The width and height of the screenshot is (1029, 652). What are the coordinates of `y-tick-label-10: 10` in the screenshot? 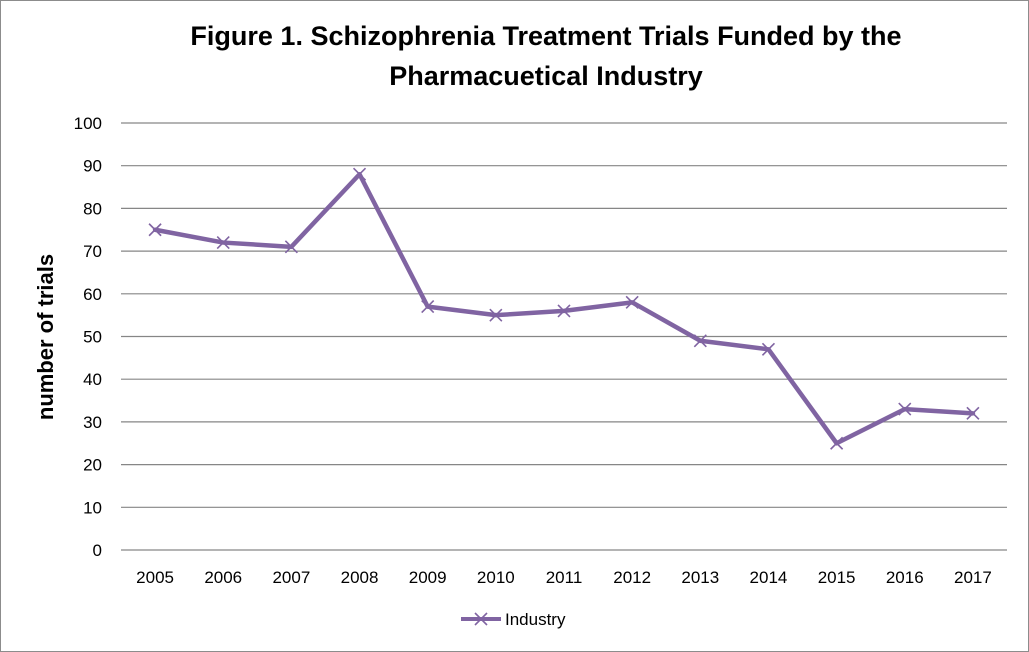 It's located at (92, 507).